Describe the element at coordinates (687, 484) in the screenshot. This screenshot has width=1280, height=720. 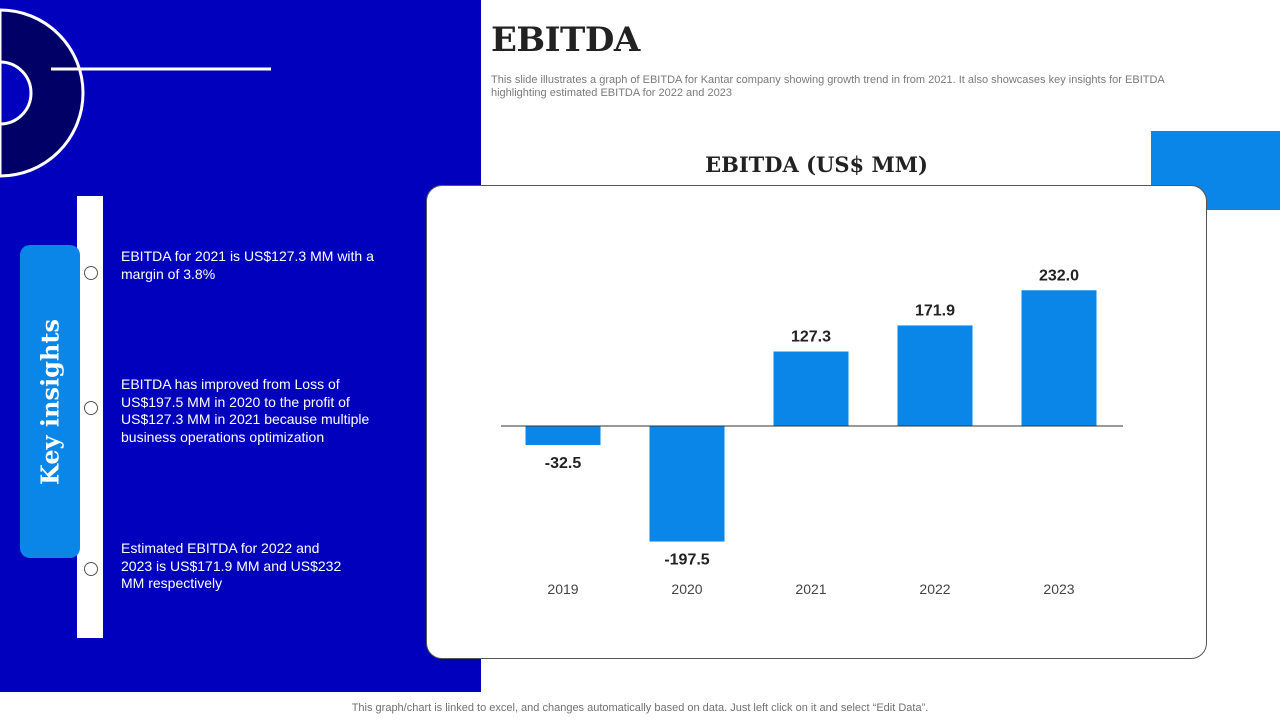
I see `bar-2020` at that location.